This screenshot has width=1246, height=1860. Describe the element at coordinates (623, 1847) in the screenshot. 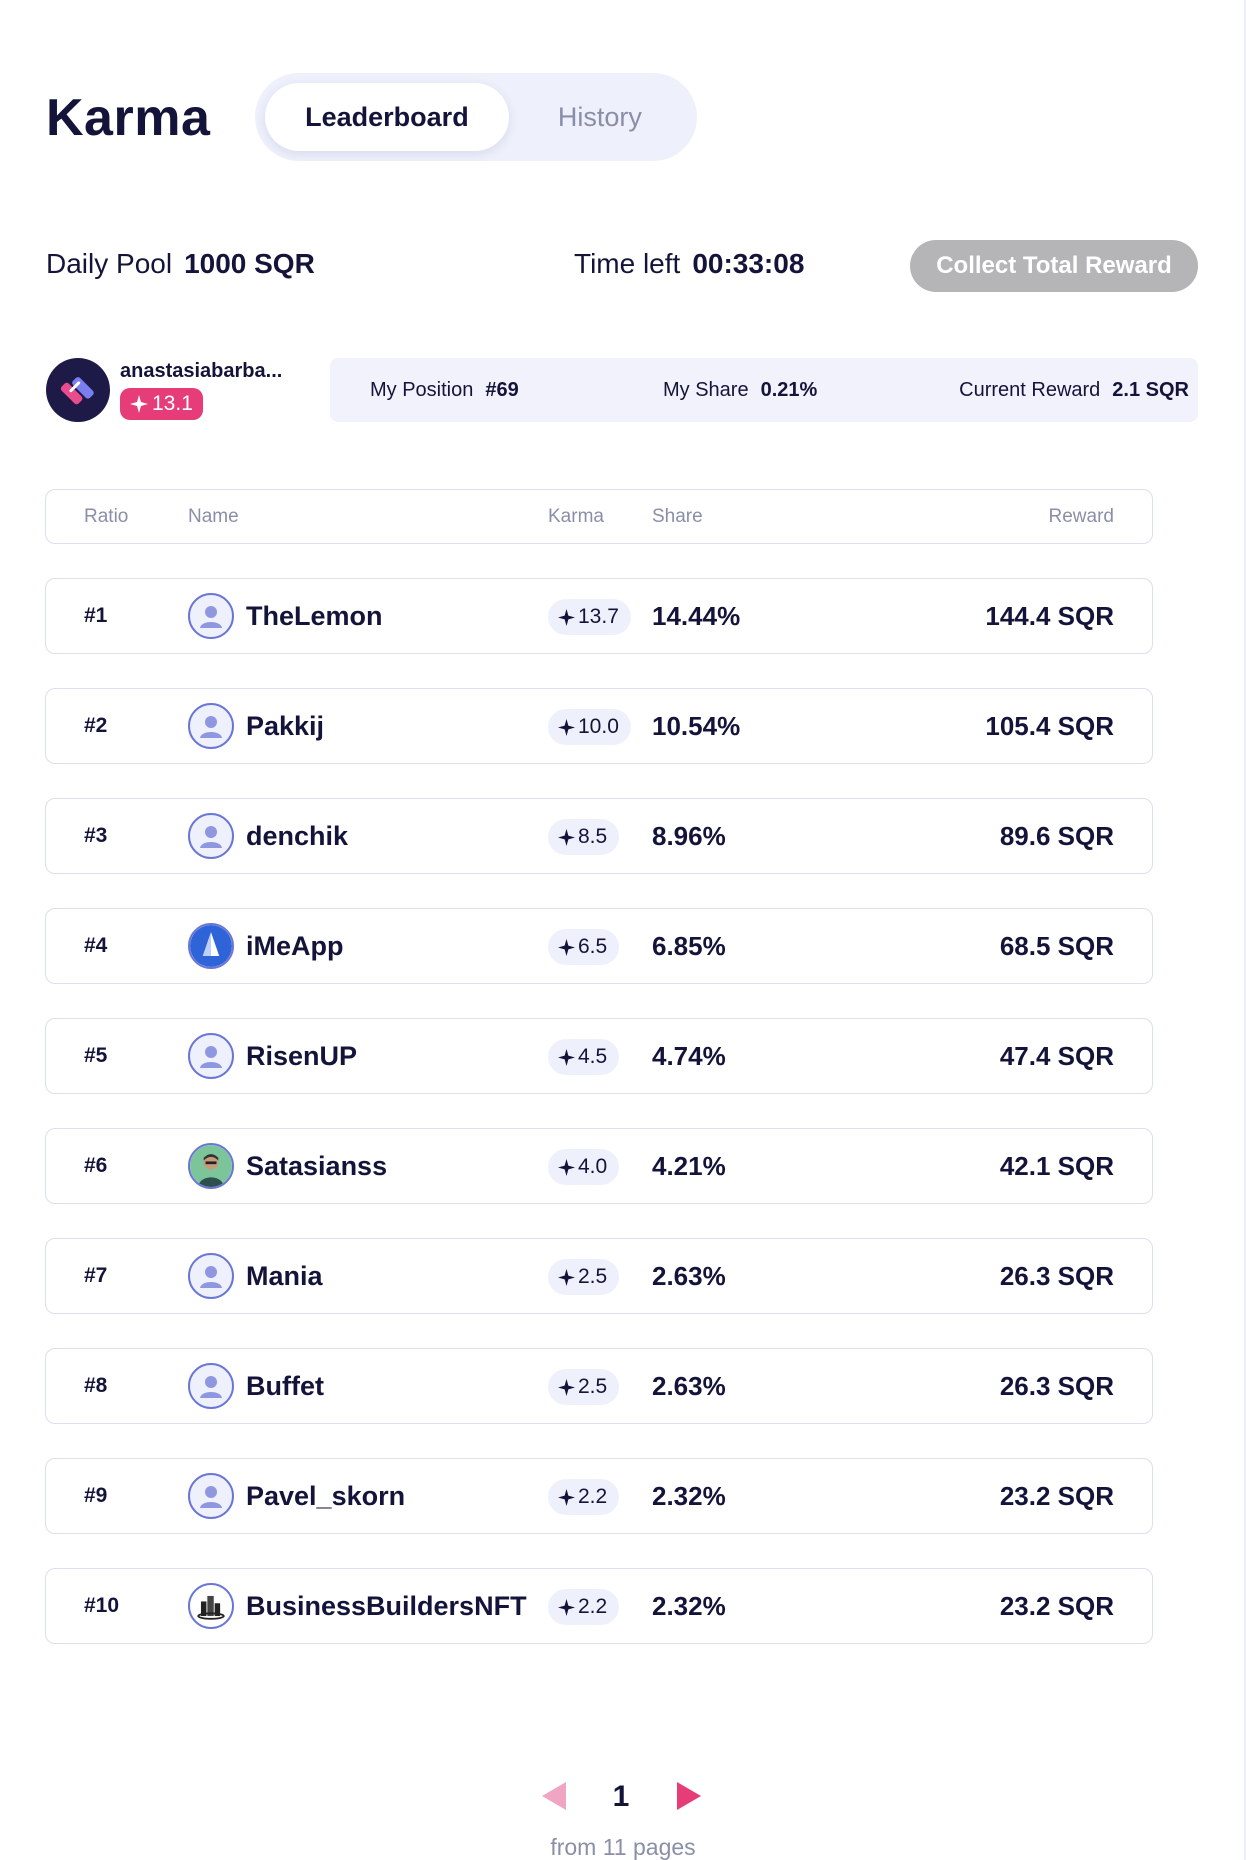

I see `total-pages-label: from 11 pages` at that location.